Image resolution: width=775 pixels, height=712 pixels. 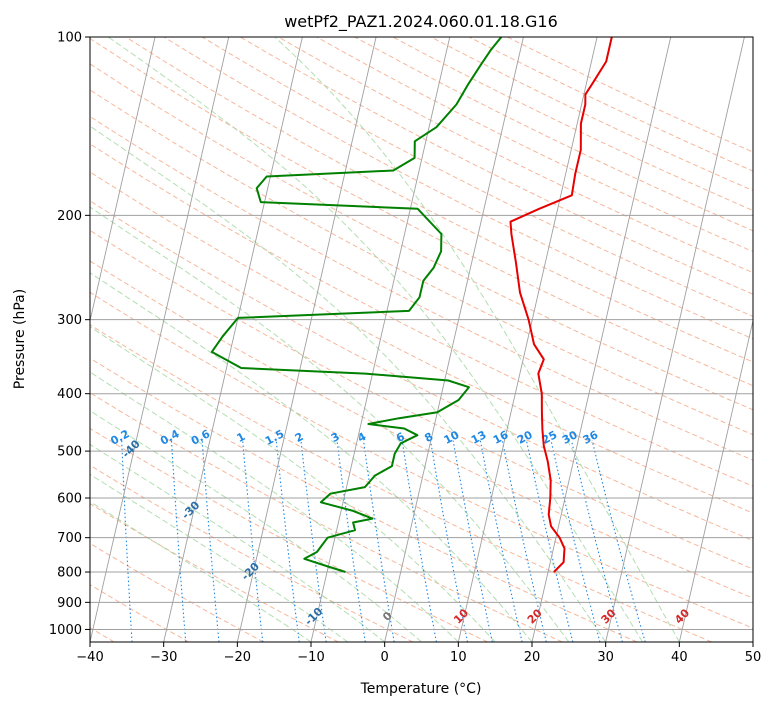 What do you see at coordinates (753, 657) in the screenshot?
I see `x-tick-label: 50` at bounding box center [753, 657].